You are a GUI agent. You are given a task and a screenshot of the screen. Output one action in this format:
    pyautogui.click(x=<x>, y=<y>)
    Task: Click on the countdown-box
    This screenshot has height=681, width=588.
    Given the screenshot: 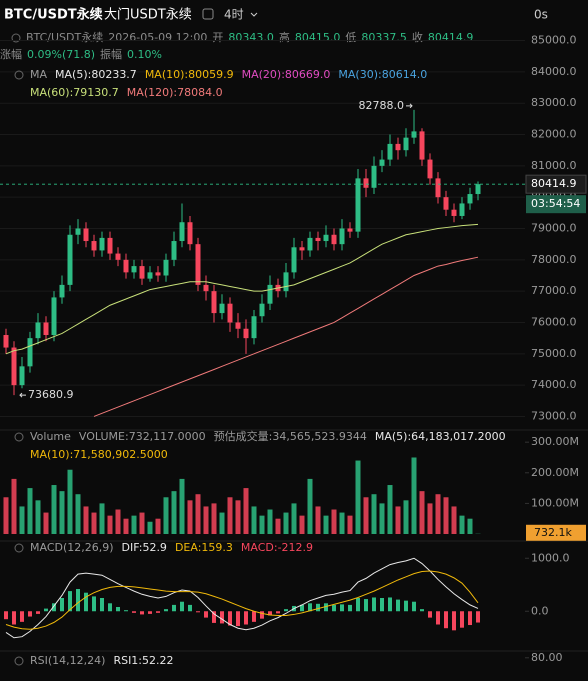 What is the action you would take?
    pyautogui.click(x=556, y=204)
    